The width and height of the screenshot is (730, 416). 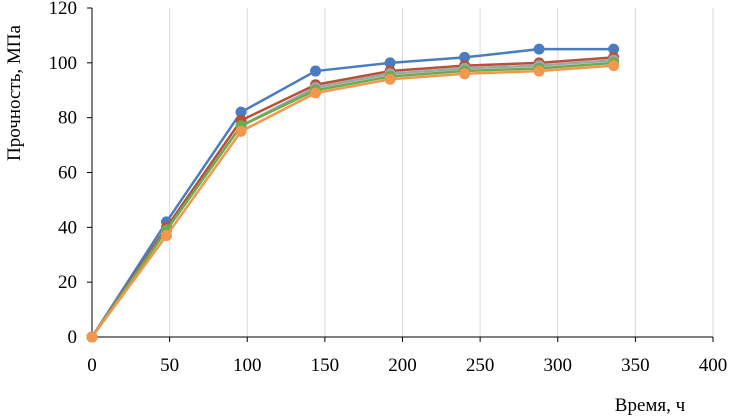 I want to click on y-tick-label: 20, so click(x=67, y=282).